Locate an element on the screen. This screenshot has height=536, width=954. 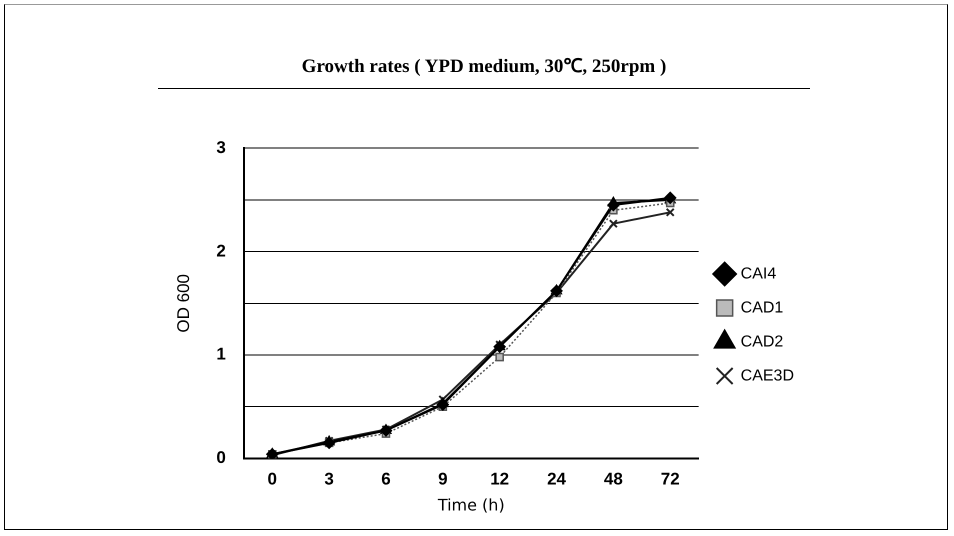
x-tick-label: 48 is located at coordinates (613, 478).